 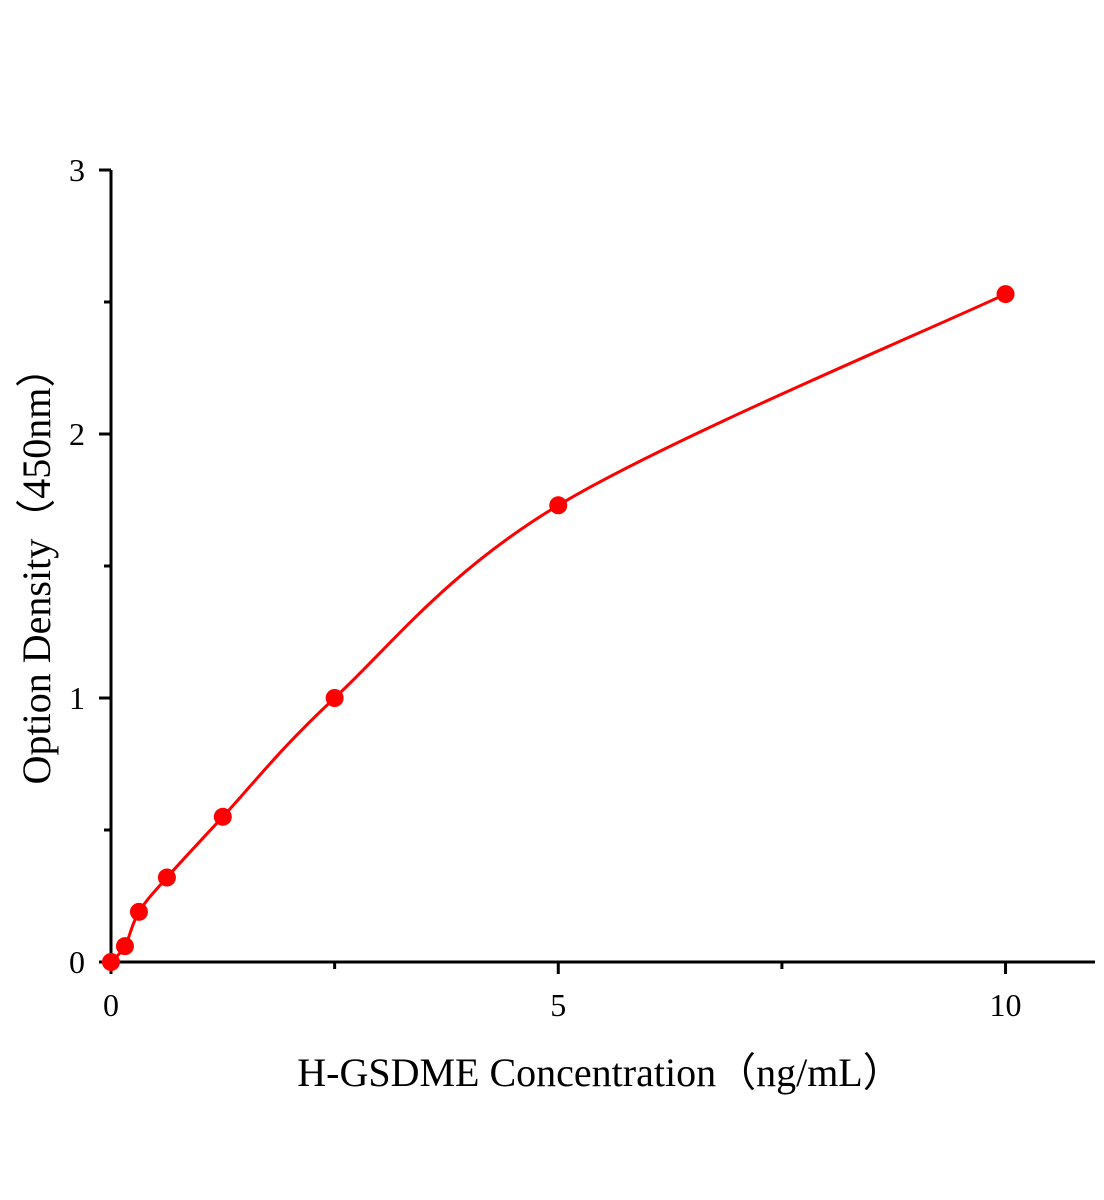 What do you see at coordinates (77, 698) in the screenshot?
I see `y-tick-label: 1` at bounding box center [77, 698].